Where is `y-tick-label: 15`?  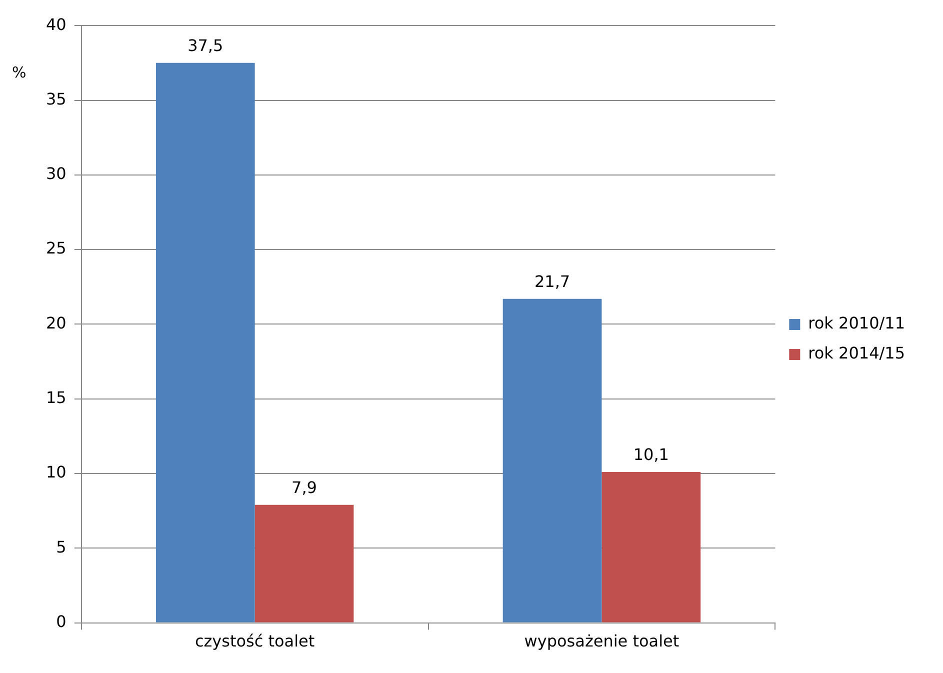 y-tick-label: 15 is located at coordinates (56, 398).